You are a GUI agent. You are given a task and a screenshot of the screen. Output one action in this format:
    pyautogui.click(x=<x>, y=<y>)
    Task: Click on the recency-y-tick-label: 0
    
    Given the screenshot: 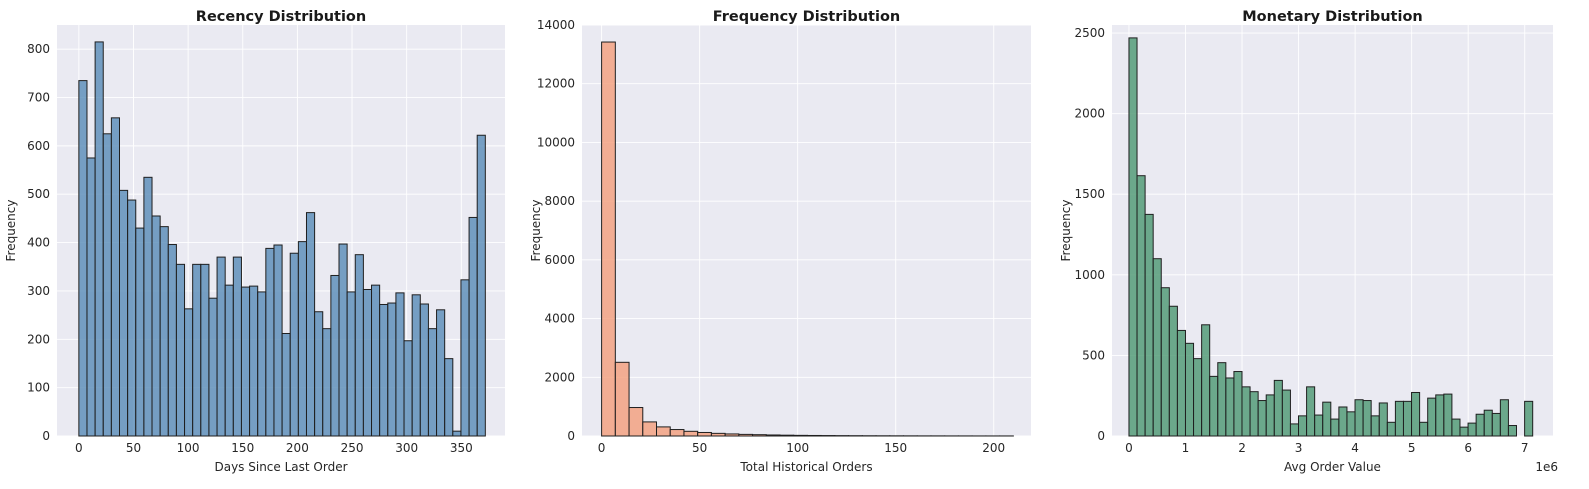 What is the action you would take?
    pyautogui.click(x=46, y=436)
    